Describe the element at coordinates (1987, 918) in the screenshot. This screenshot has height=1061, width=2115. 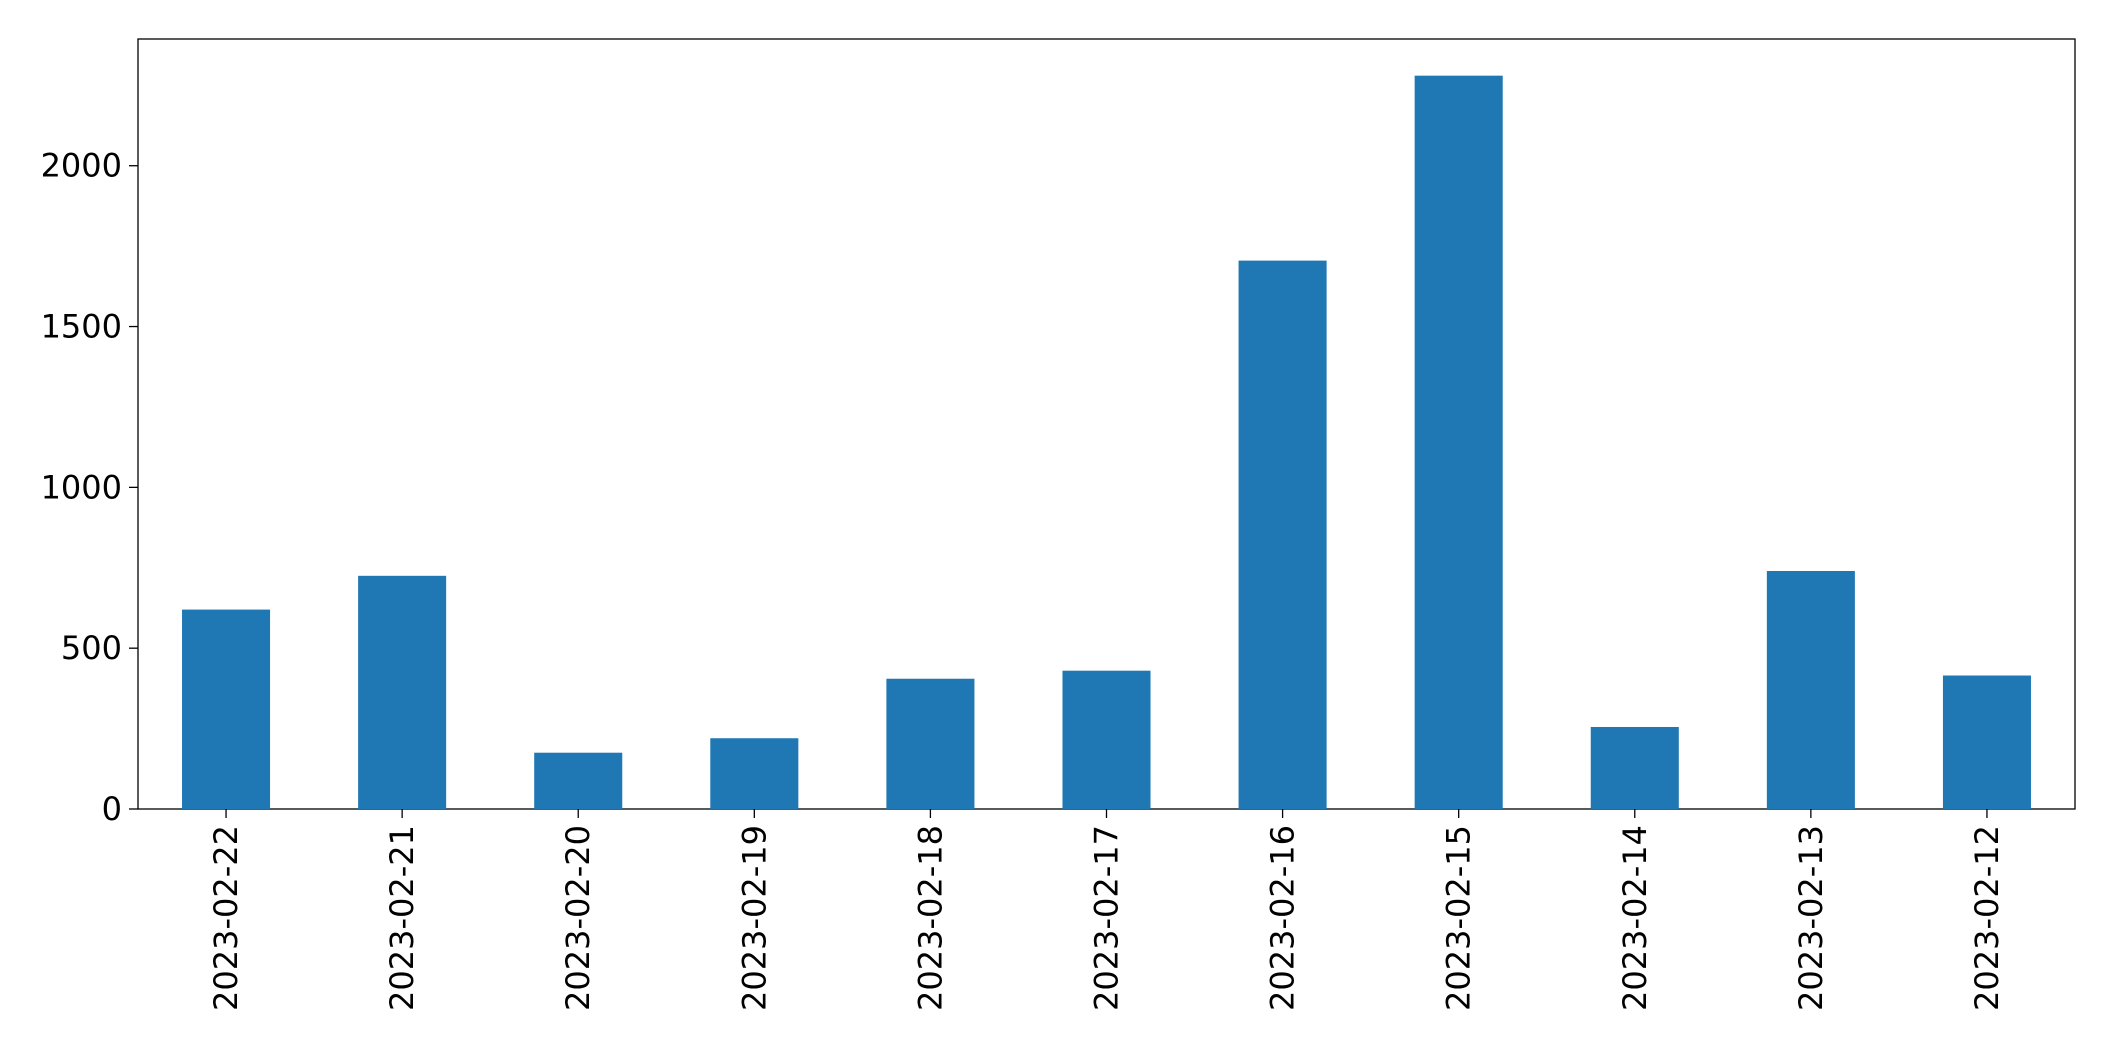
I see `x-tick-label: 2023-02-12` at that location.